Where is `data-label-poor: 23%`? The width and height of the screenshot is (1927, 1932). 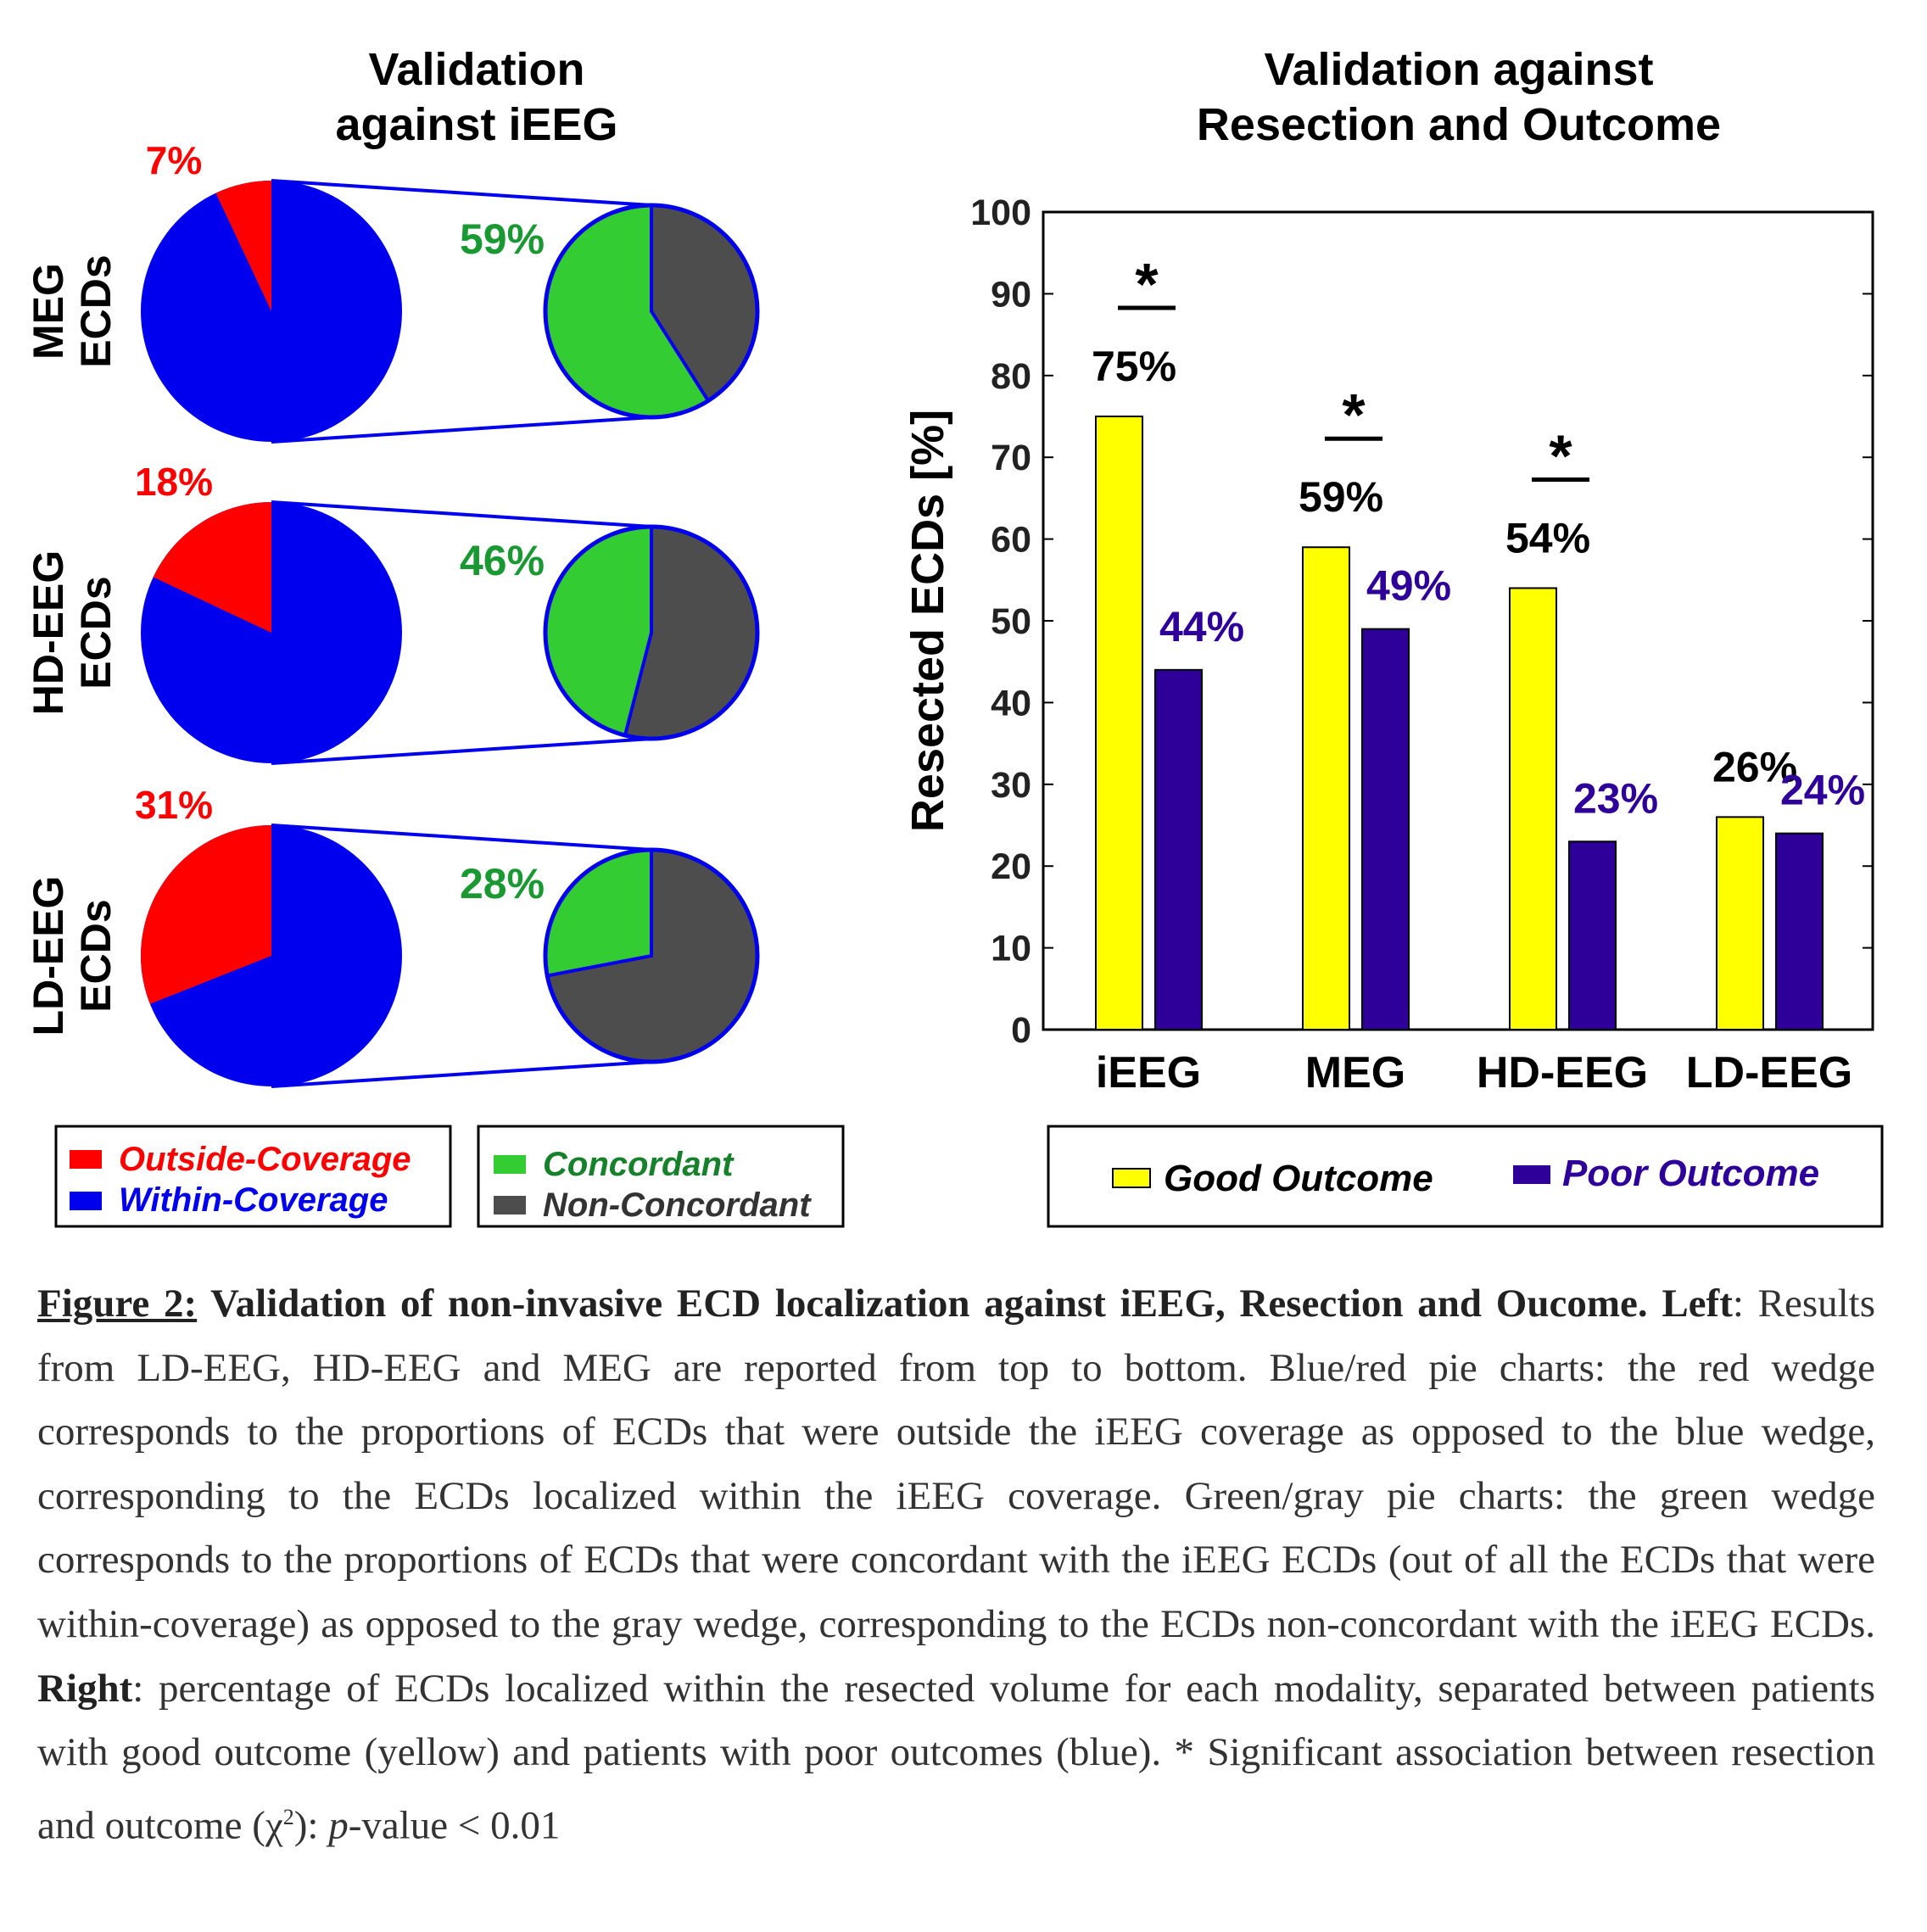 data-label-poor: 23% is located at coordinates (1615, 798).